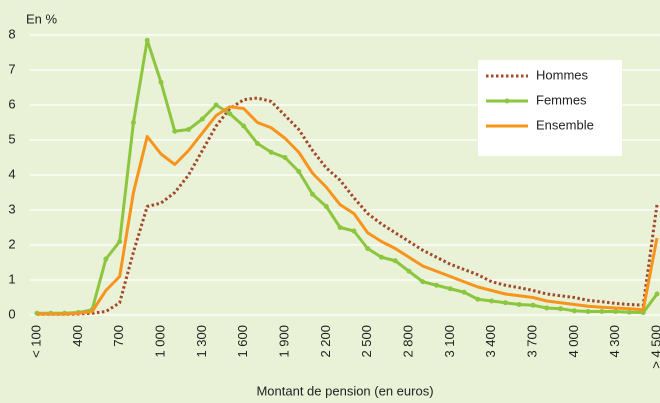  Describe the element at coordinates (42, 18) in the screenshot. I see `y-axis-label: En %` at that location.